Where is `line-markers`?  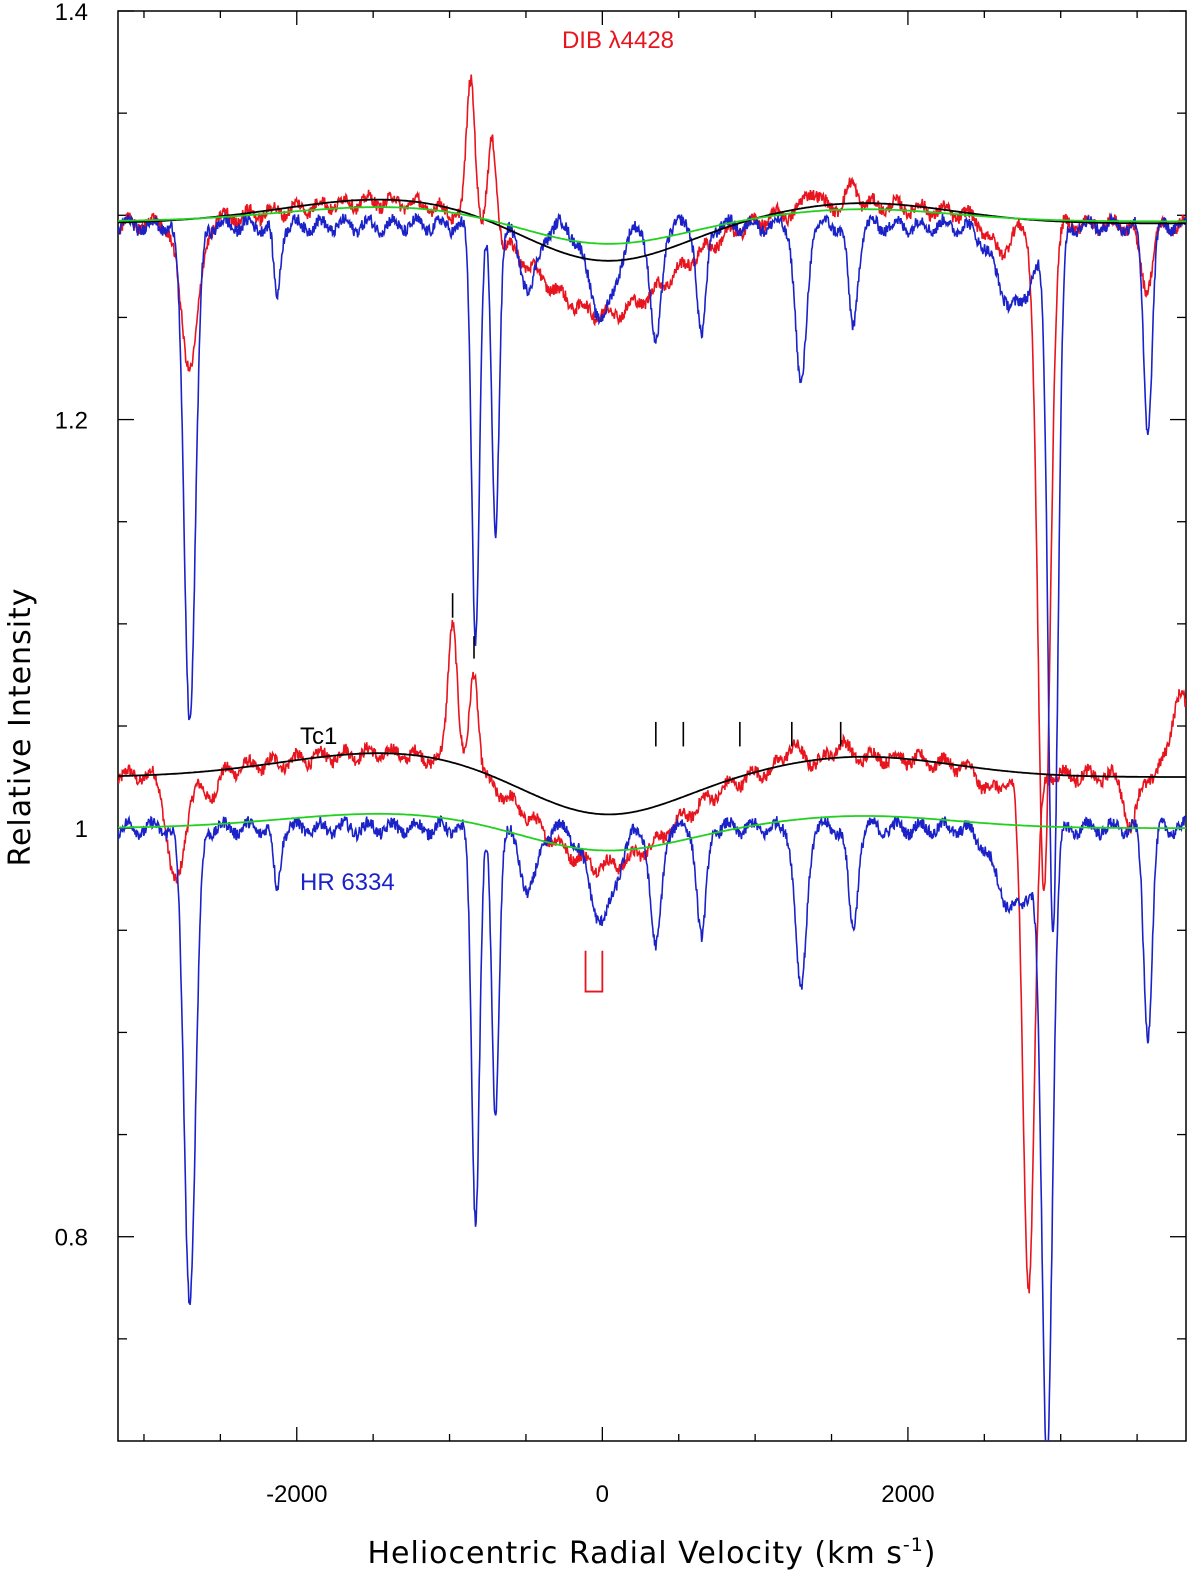 line-markers is located at coordinates (646, 793).